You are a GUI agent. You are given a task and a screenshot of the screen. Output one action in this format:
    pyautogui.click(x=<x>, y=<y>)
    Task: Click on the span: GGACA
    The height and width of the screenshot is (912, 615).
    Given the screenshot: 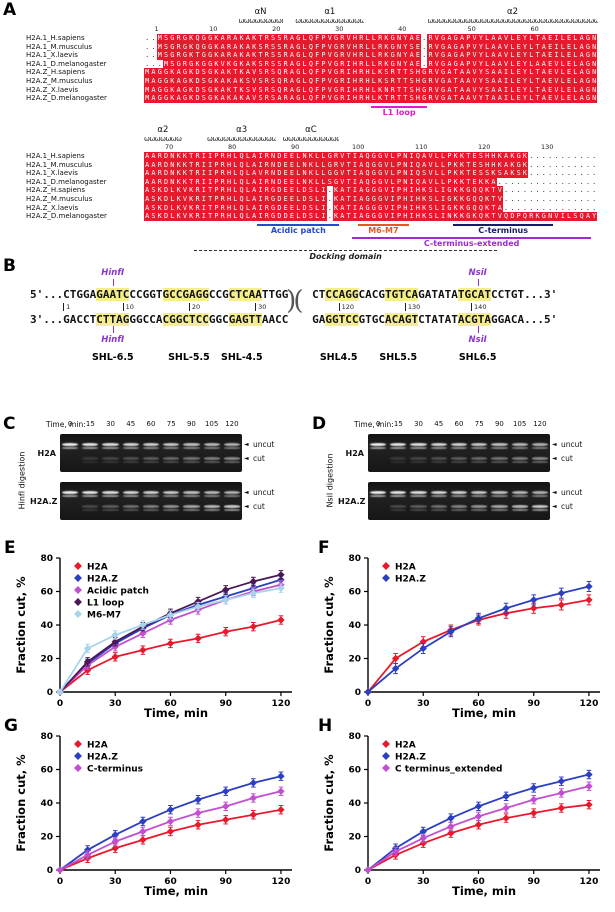 What is the action you would take?
    pyautogui.click(x=508, y=319)
    